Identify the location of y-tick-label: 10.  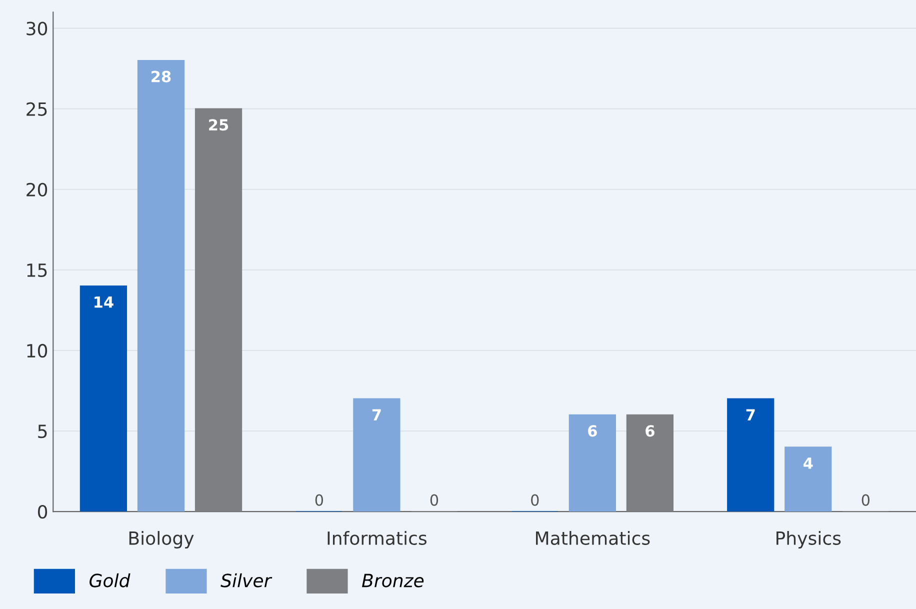
(37, 351).